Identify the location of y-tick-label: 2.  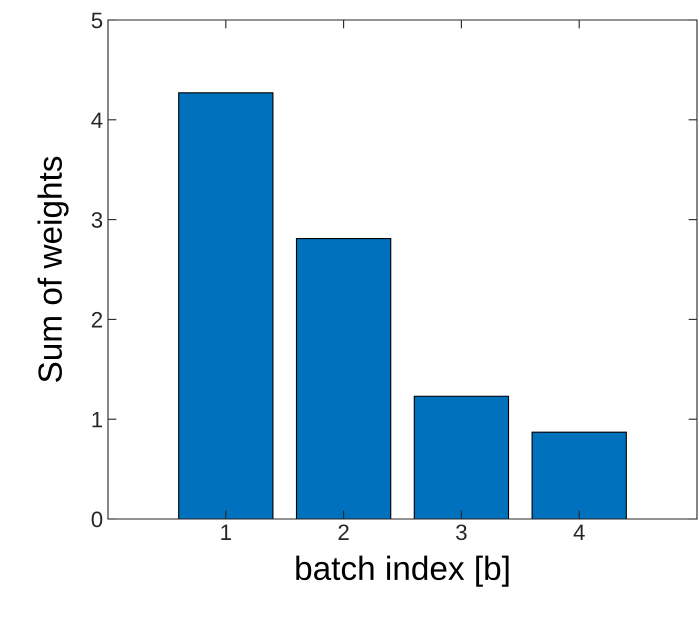
(97, 320).